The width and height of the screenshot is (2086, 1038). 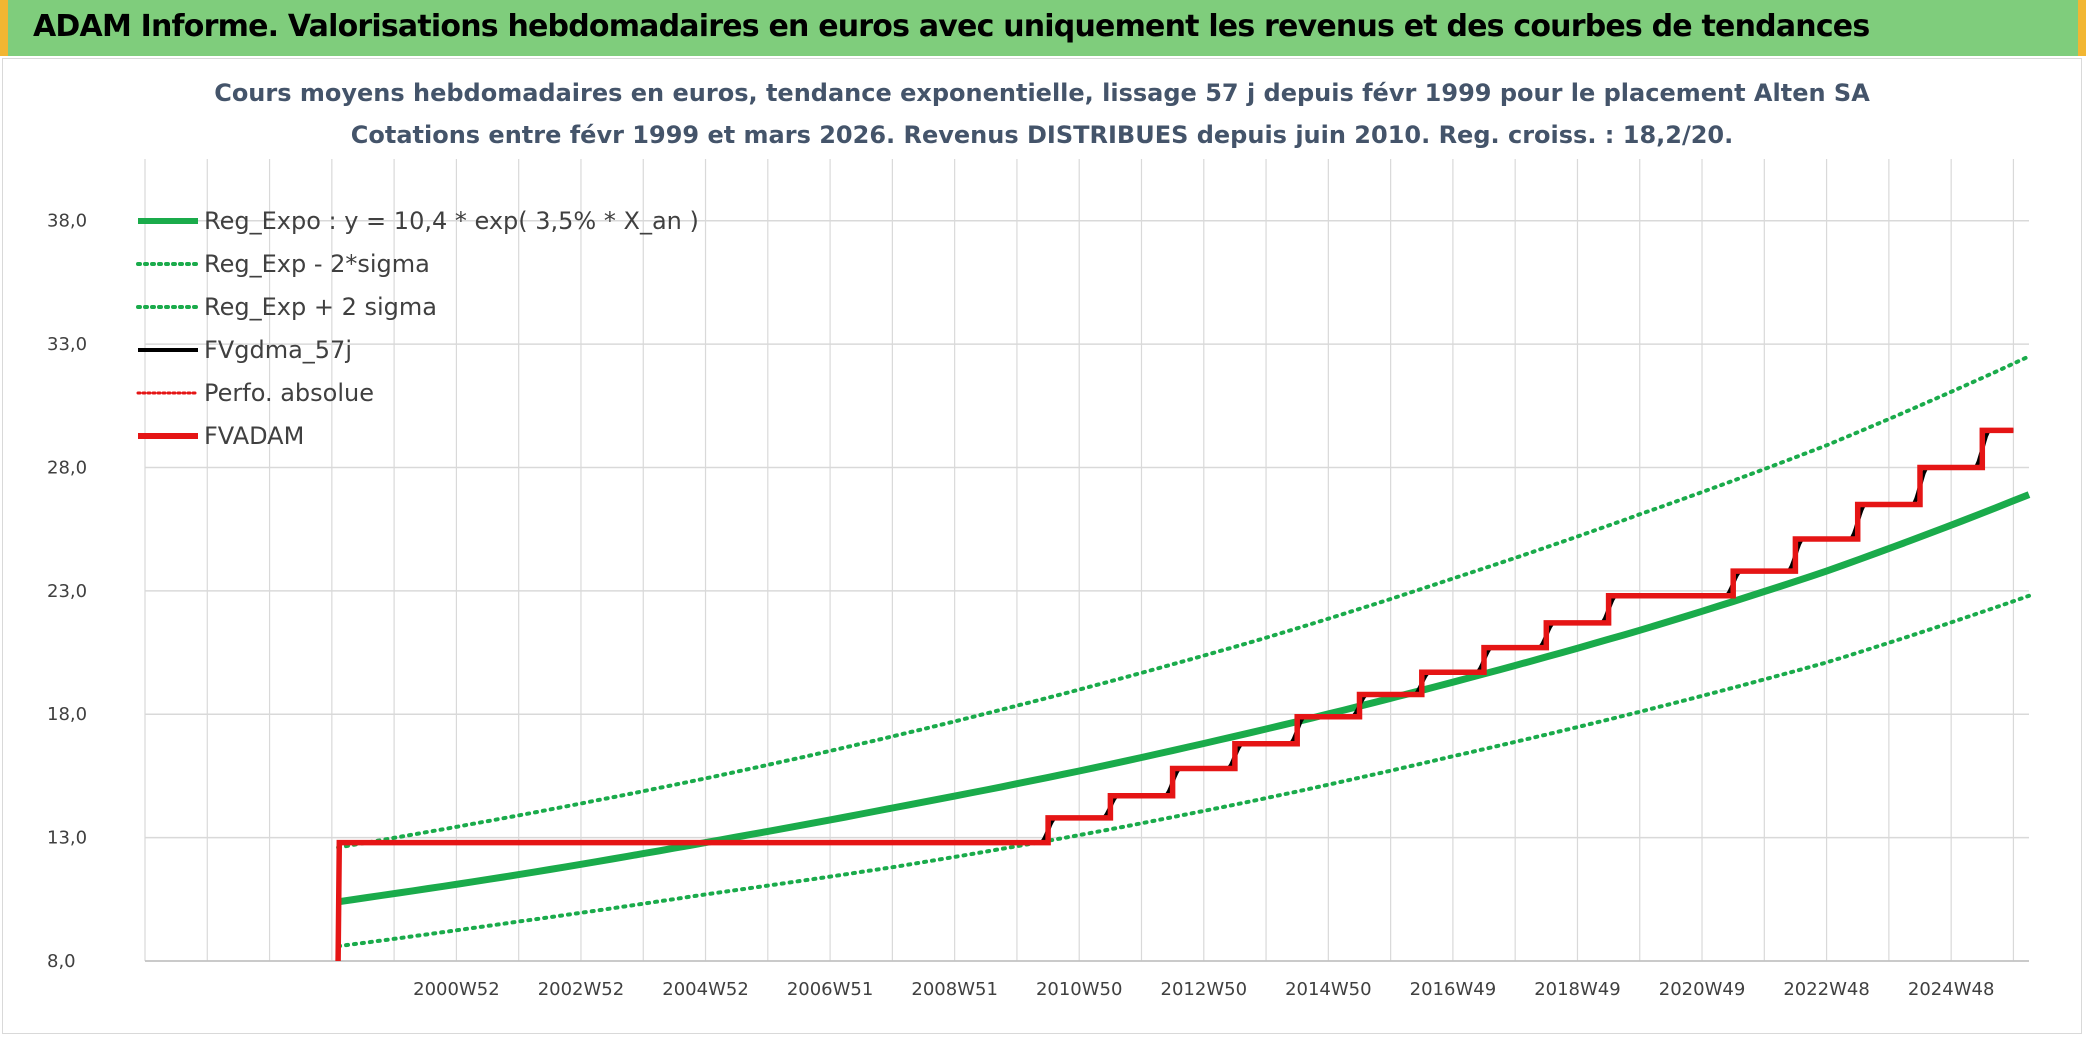 I want to click on legend-label: FVgdma_57j, so click(x=278, y=350).